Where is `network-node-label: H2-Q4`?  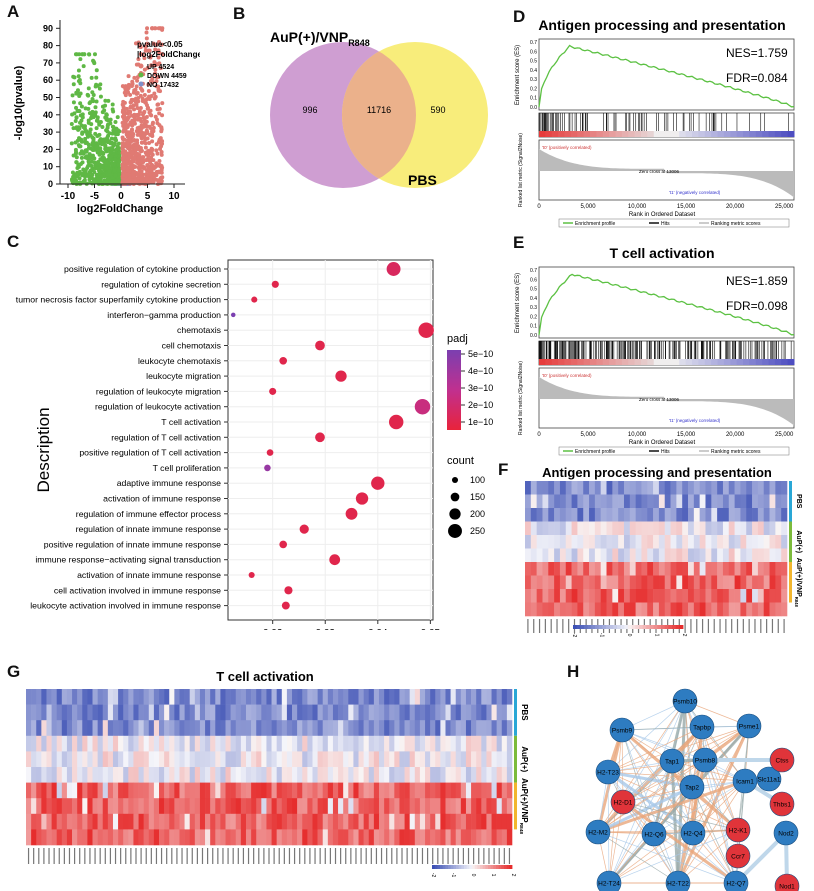
network-node-label: H2-Q4 is located at coordinates (693, 834).